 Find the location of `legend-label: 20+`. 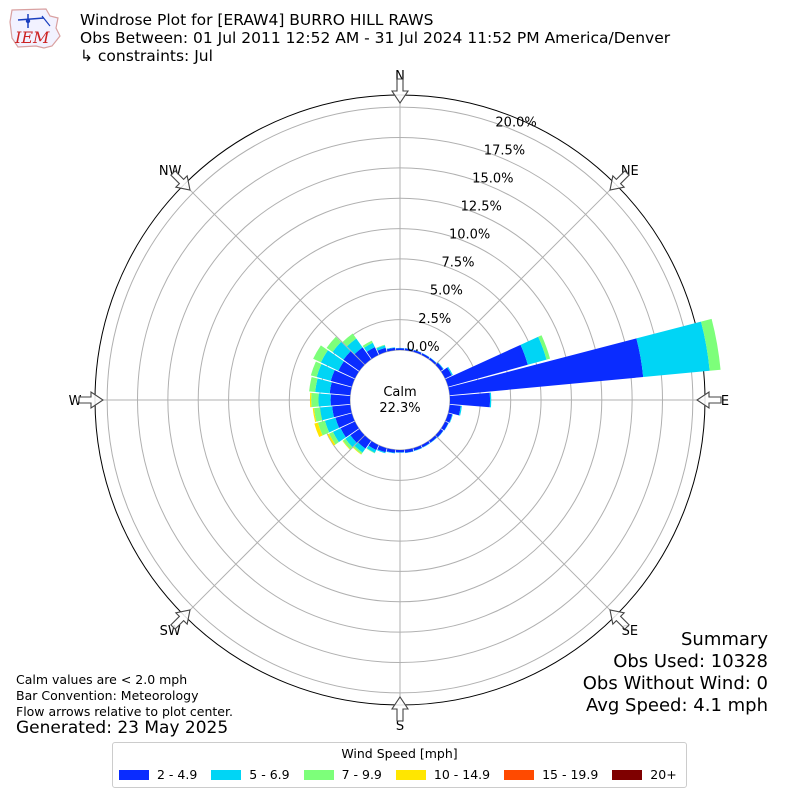

legend-label: 20+ is located at coordinates (663, 774).